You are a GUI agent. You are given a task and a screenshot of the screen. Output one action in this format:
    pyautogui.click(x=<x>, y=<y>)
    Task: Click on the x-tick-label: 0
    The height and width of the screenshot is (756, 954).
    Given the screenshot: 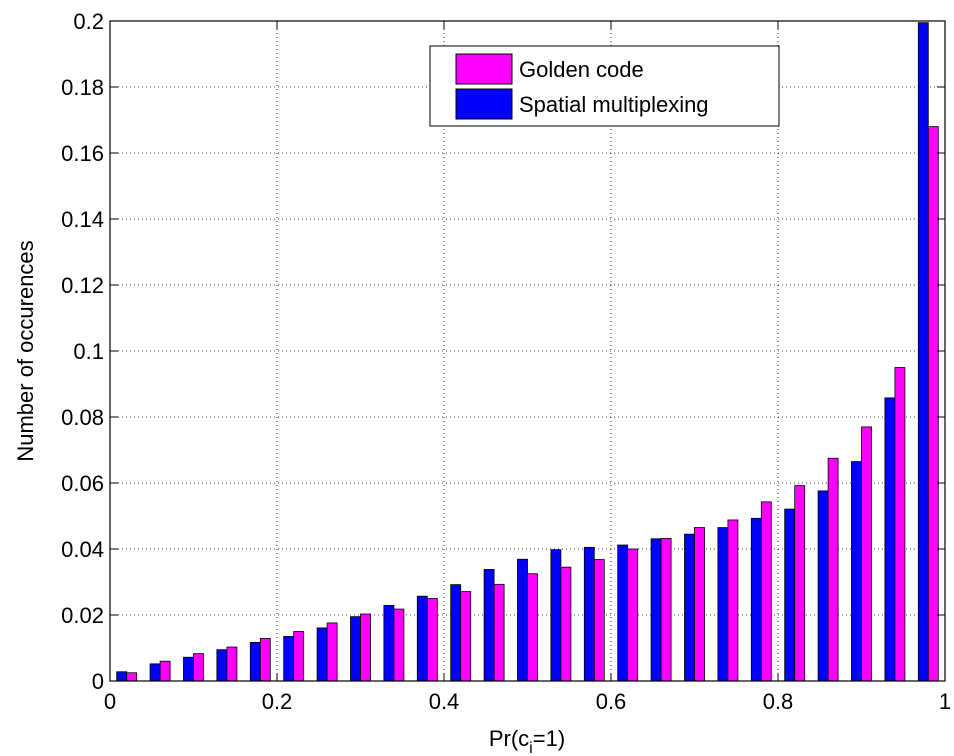 What is the action you would take?
    pyautogui.click(x=110, y=701)
    